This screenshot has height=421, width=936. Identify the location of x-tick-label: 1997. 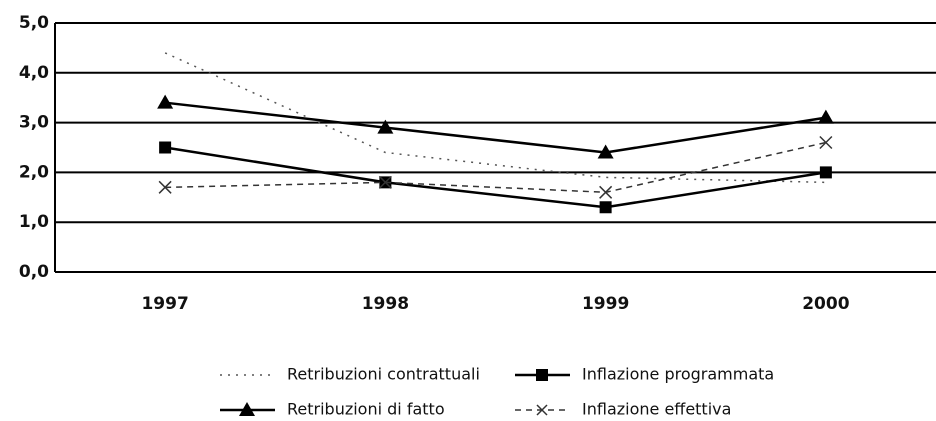
(164, 304).